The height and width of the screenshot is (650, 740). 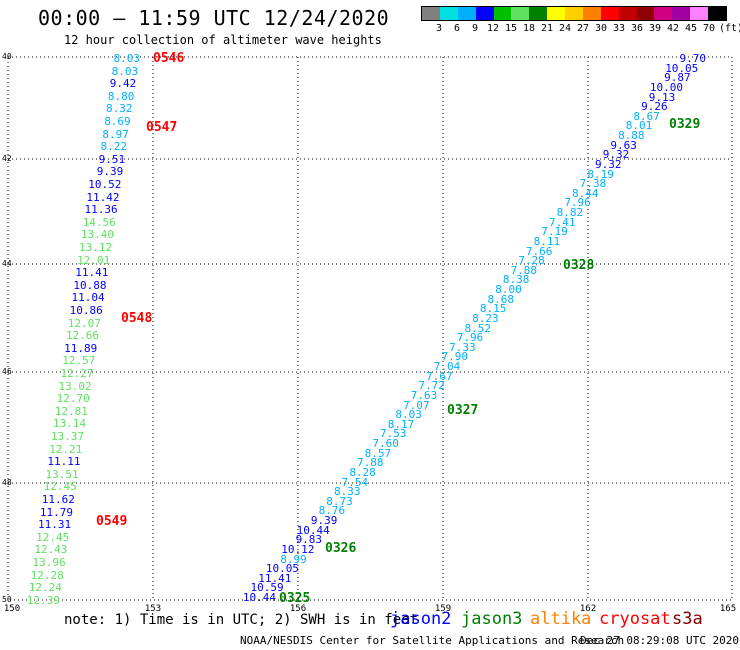 I want to click on track-a-value: 13.40, so click(x=97, y=235).